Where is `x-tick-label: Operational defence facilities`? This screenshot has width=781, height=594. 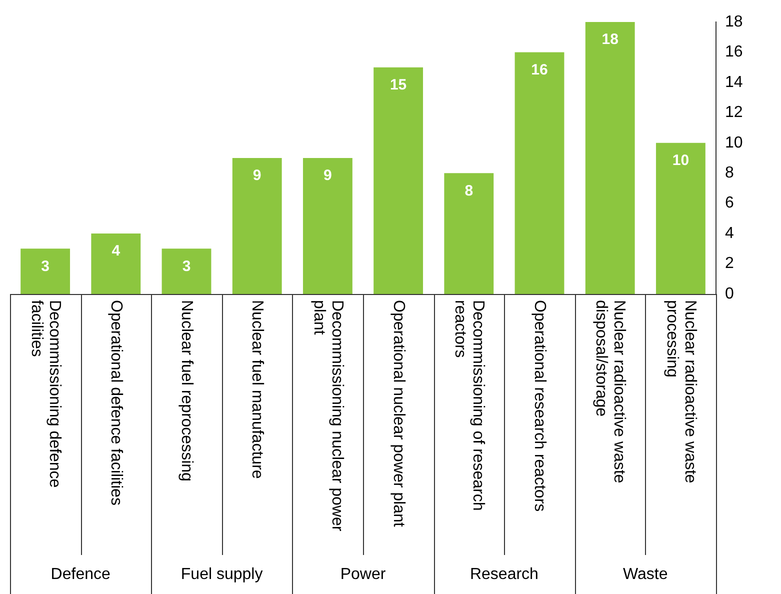 x-tick-label: Operational defence facilities is located at coordinates (115, 403).